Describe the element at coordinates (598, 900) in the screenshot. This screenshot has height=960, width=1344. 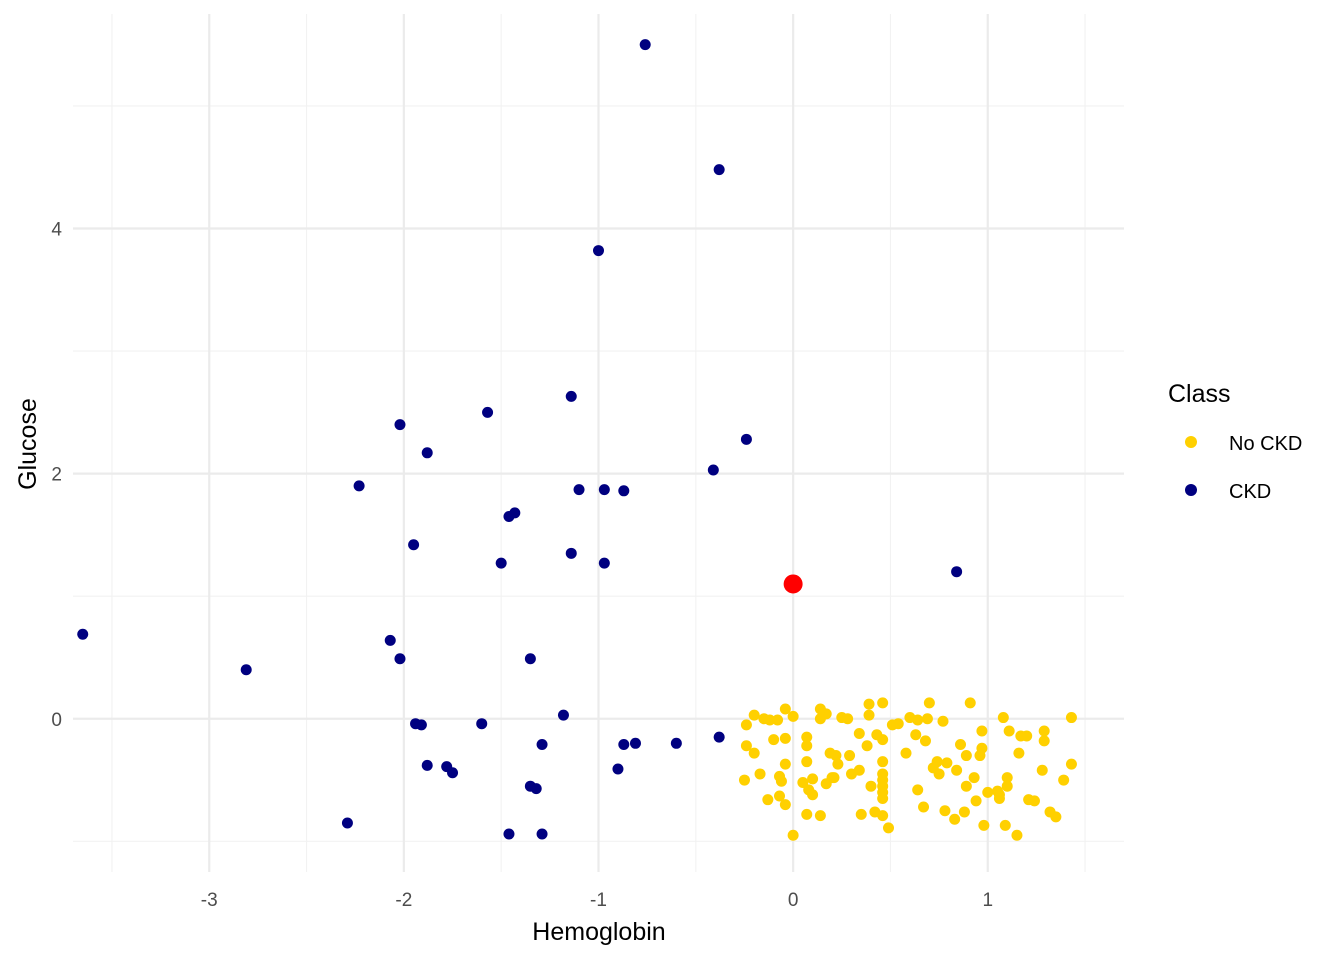
I see `x-tick-label: -1` at that location.